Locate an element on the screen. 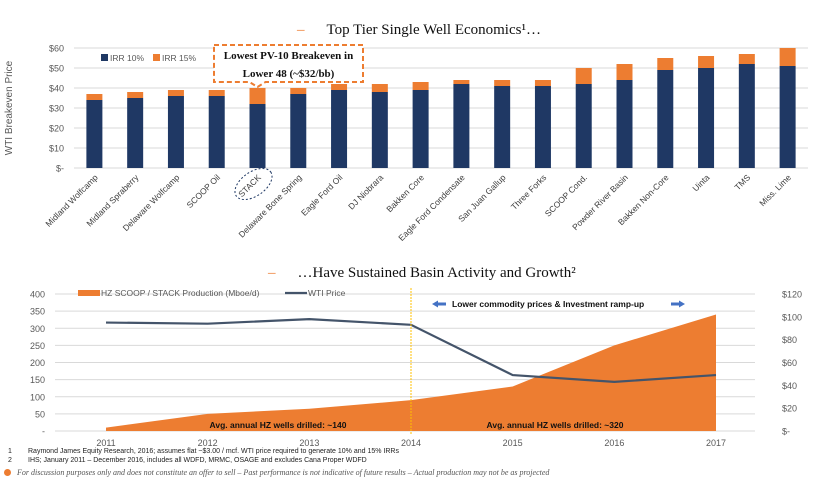  legend-label-production: HZ SCOOP / STACK Production (Mboe/d) is located at coordinates (180, 293).